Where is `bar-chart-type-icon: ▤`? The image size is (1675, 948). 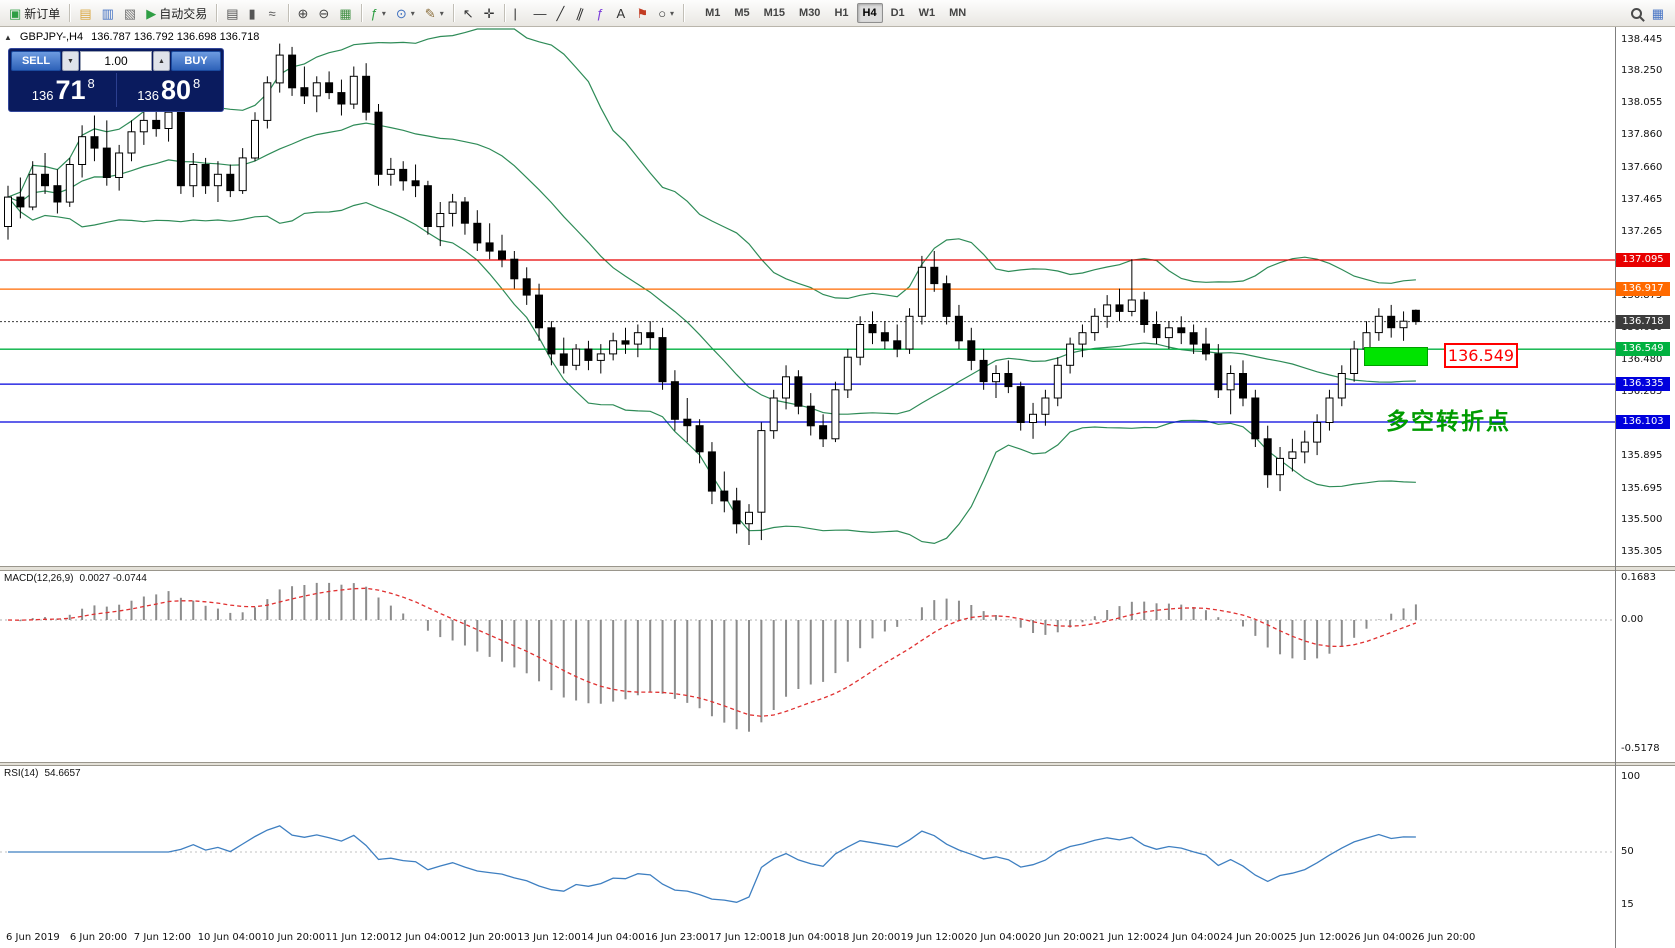
bar-chart-type-icon: ▤ is located at coordinates (232, 13).